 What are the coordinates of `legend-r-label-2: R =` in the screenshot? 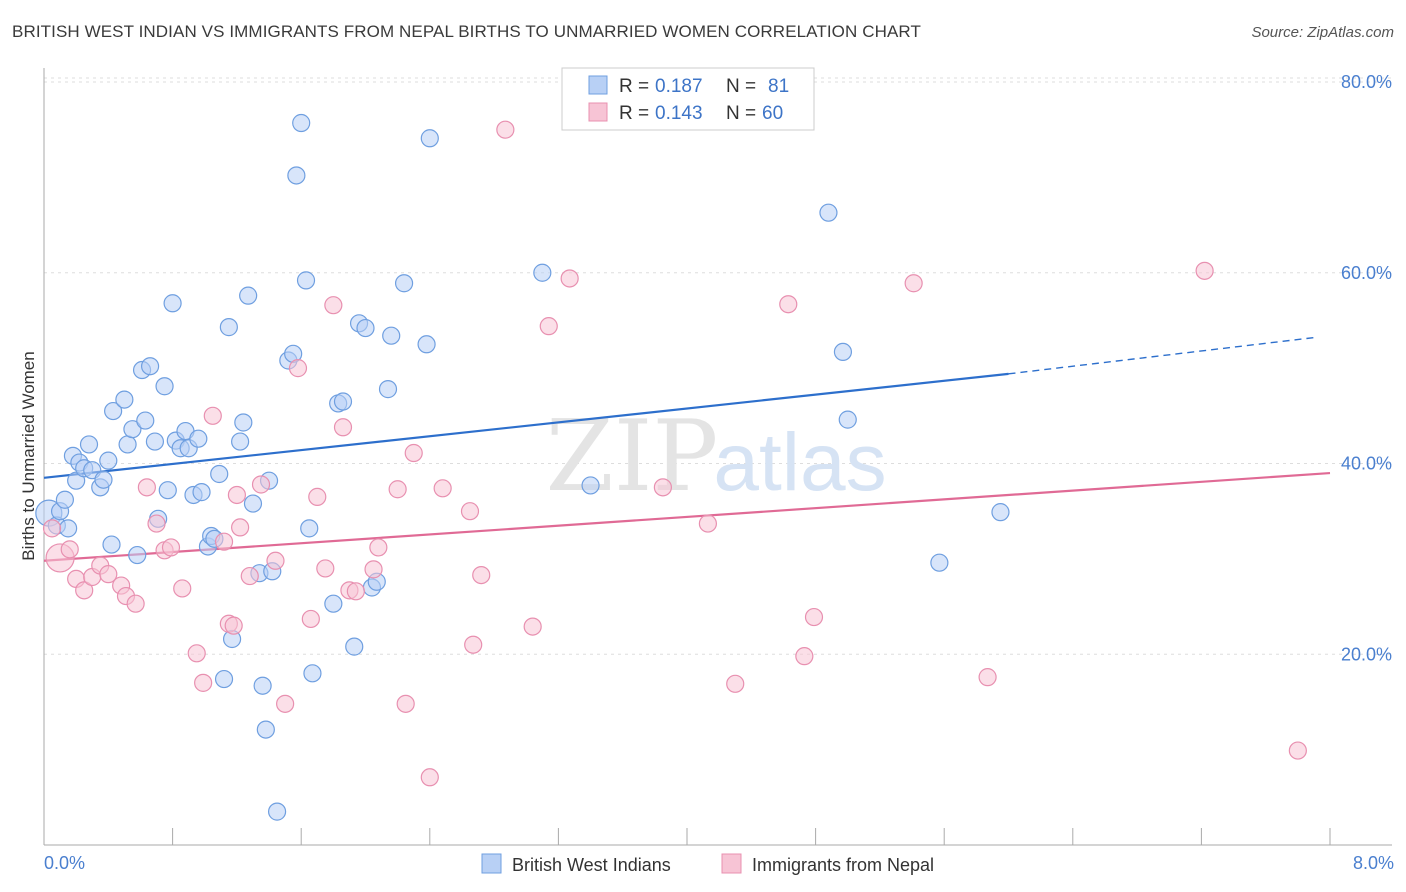 It's located at (634, 113).